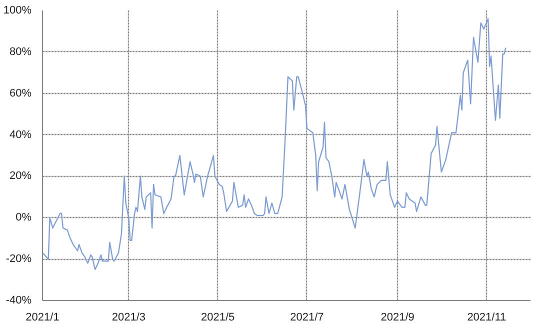  Describe the element at coordinates (20, 176) in the screenshot. I see `y-tick-label: 20%` at that location.